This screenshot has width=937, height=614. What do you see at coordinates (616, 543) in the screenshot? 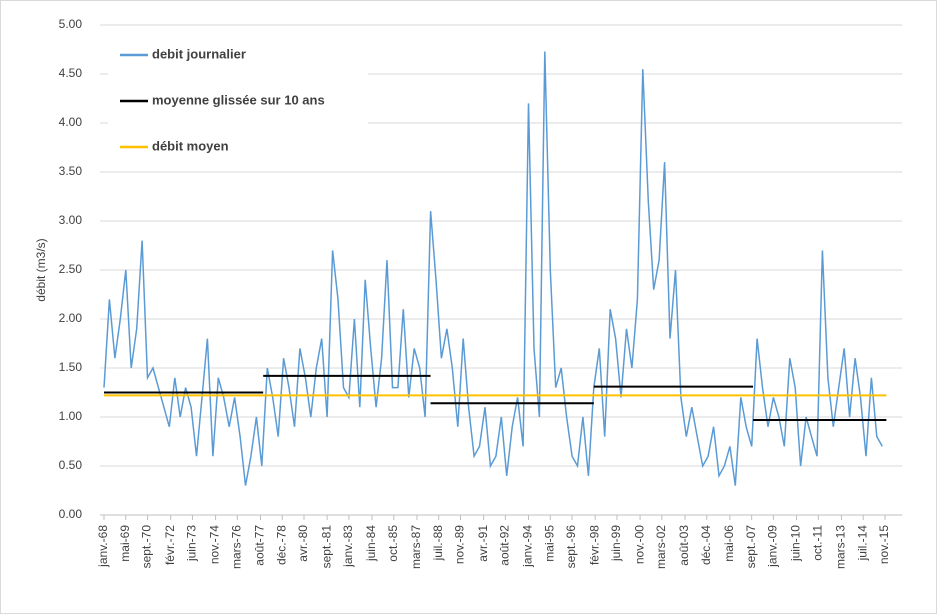
I see `x-tick-label: juin-99` at bounding box center [616, 543].